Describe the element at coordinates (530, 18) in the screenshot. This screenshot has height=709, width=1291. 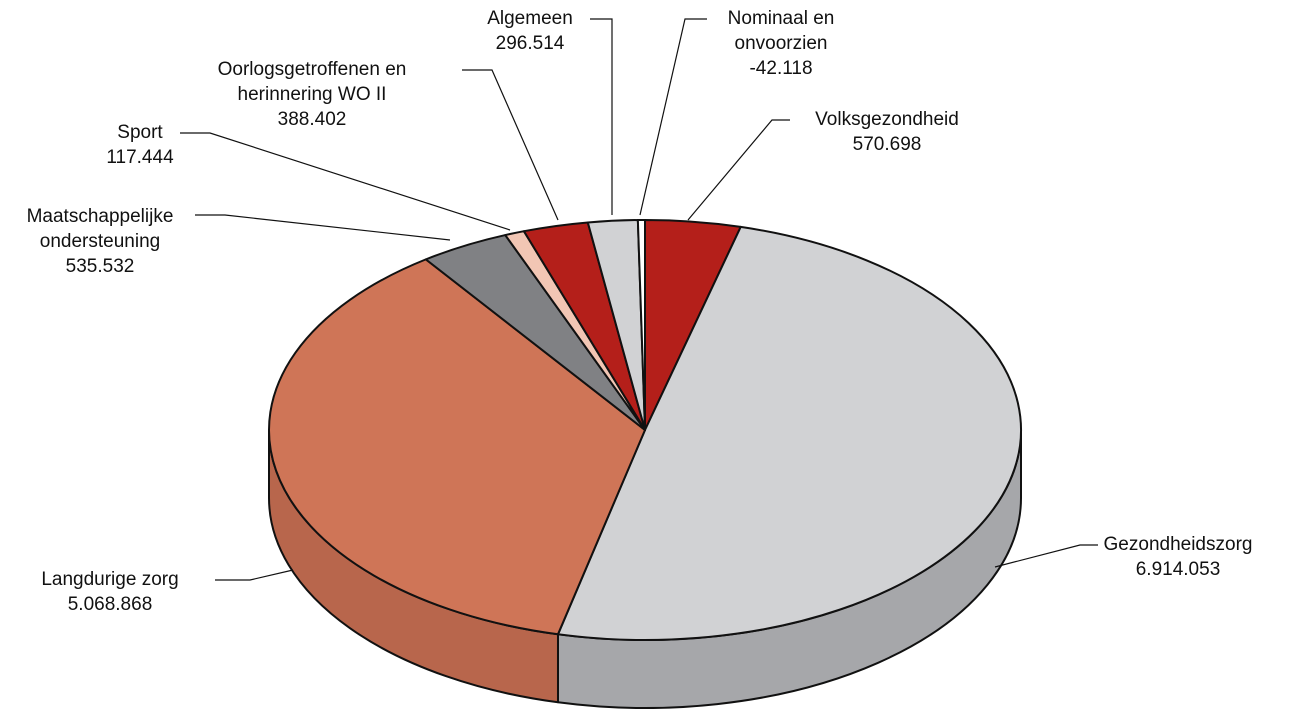
I see `category-label-algemeen: Algemeen` at that location.